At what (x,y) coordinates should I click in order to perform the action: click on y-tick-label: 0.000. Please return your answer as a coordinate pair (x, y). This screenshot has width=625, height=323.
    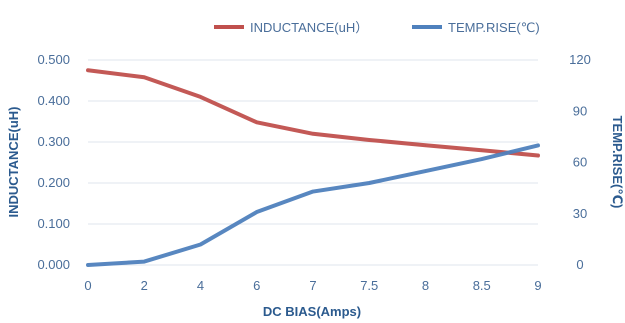
    Looking at the image, I should click on (53, 264).